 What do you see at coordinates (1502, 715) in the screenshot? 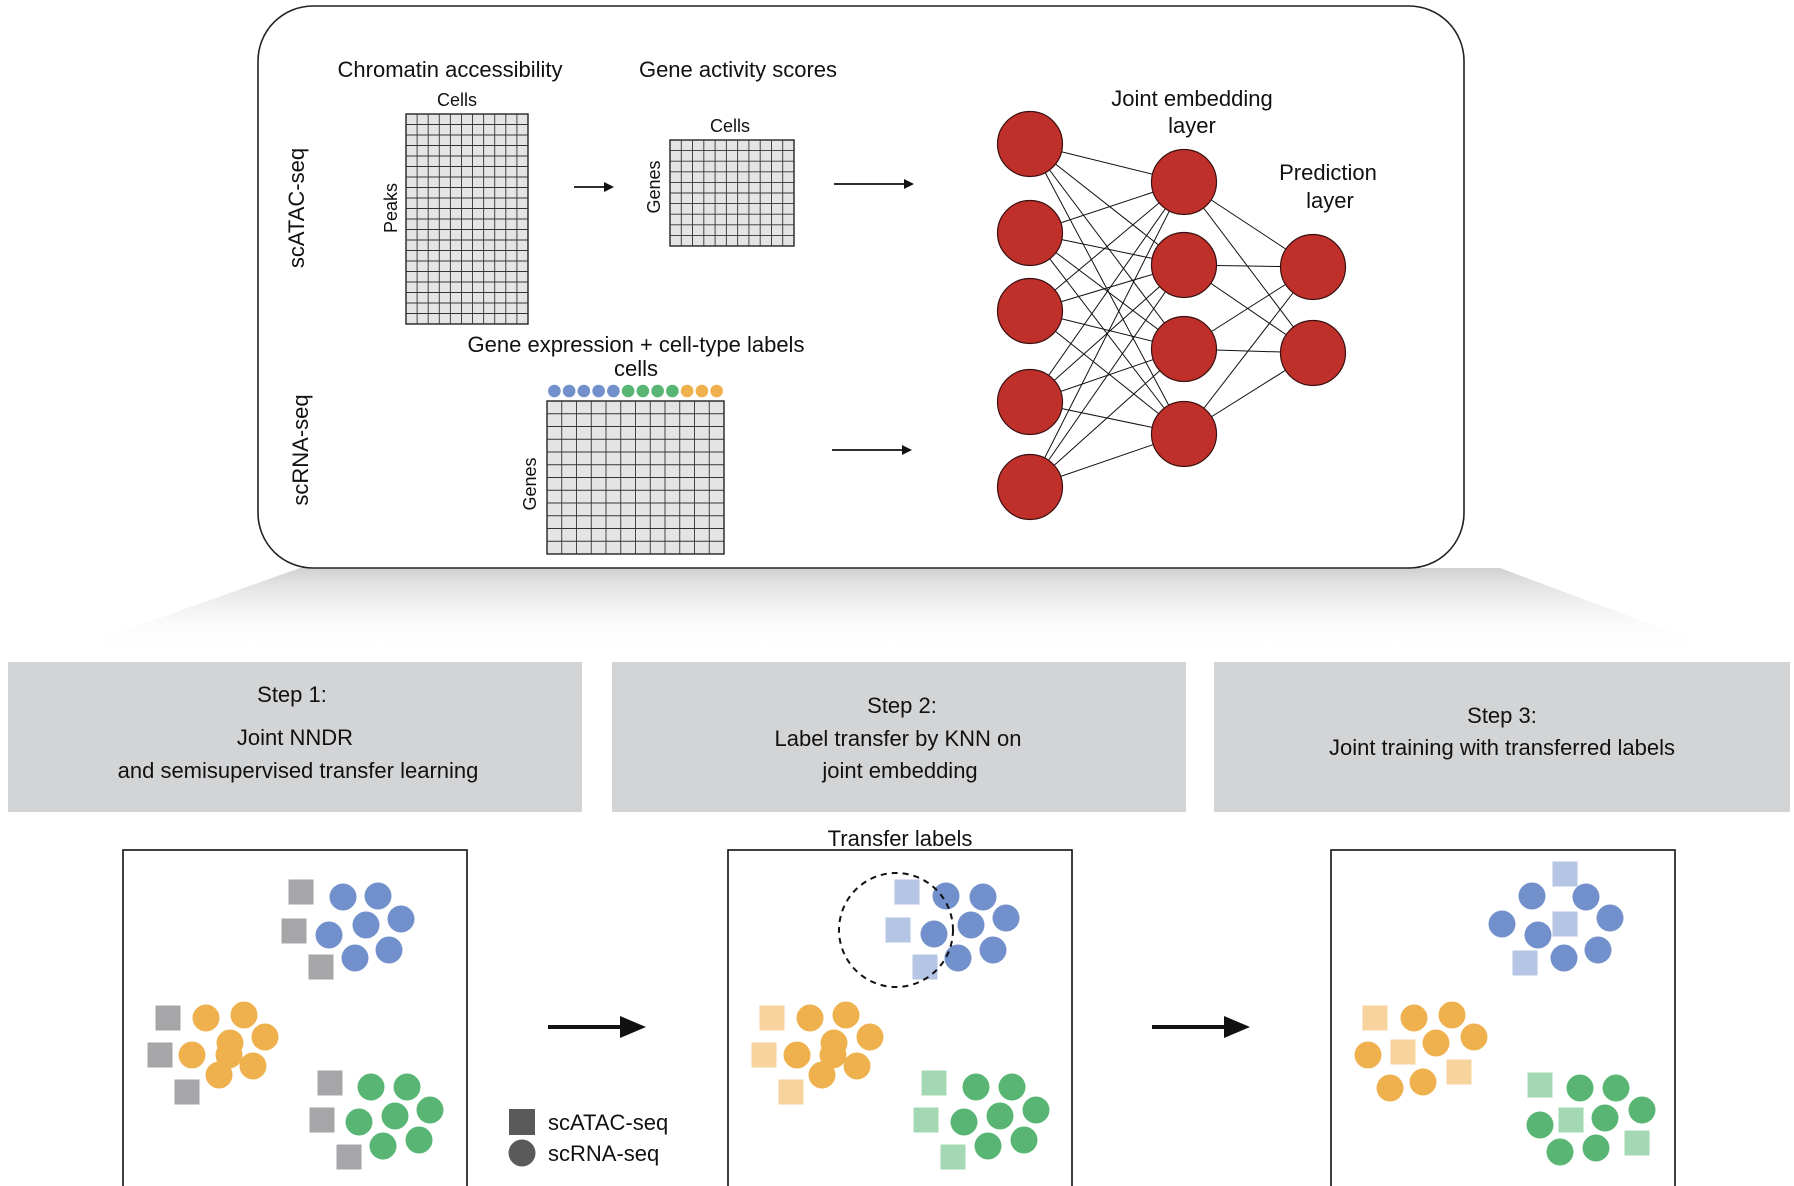
I see `step-3-line1: Step 3:` at bounding box center [1502, 715].